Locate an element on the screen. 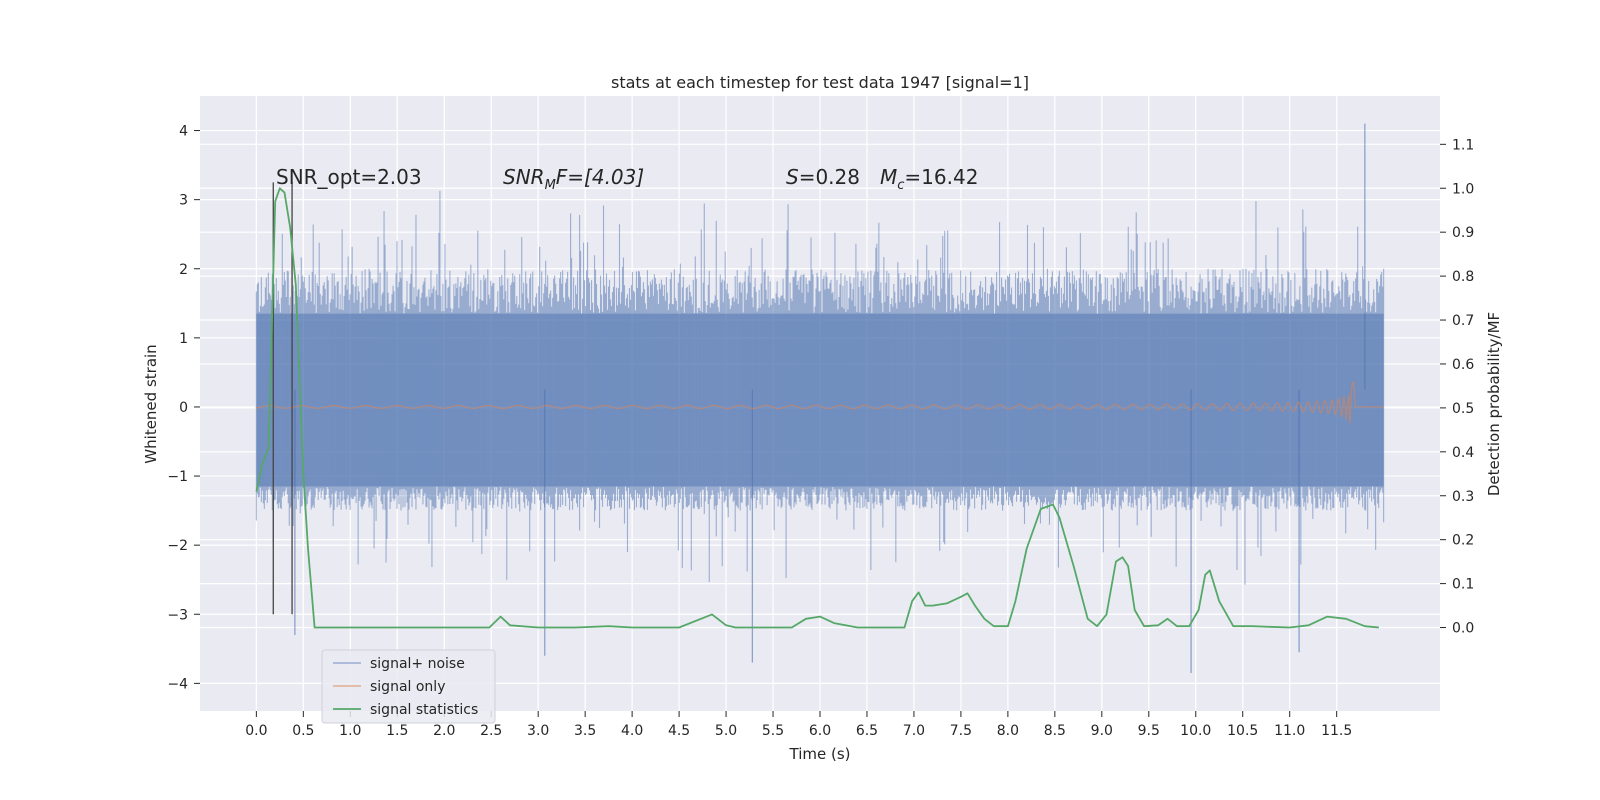 The image size is (1600, 800). x-tick-label: 6.0 is located at coordinates (820, 731).